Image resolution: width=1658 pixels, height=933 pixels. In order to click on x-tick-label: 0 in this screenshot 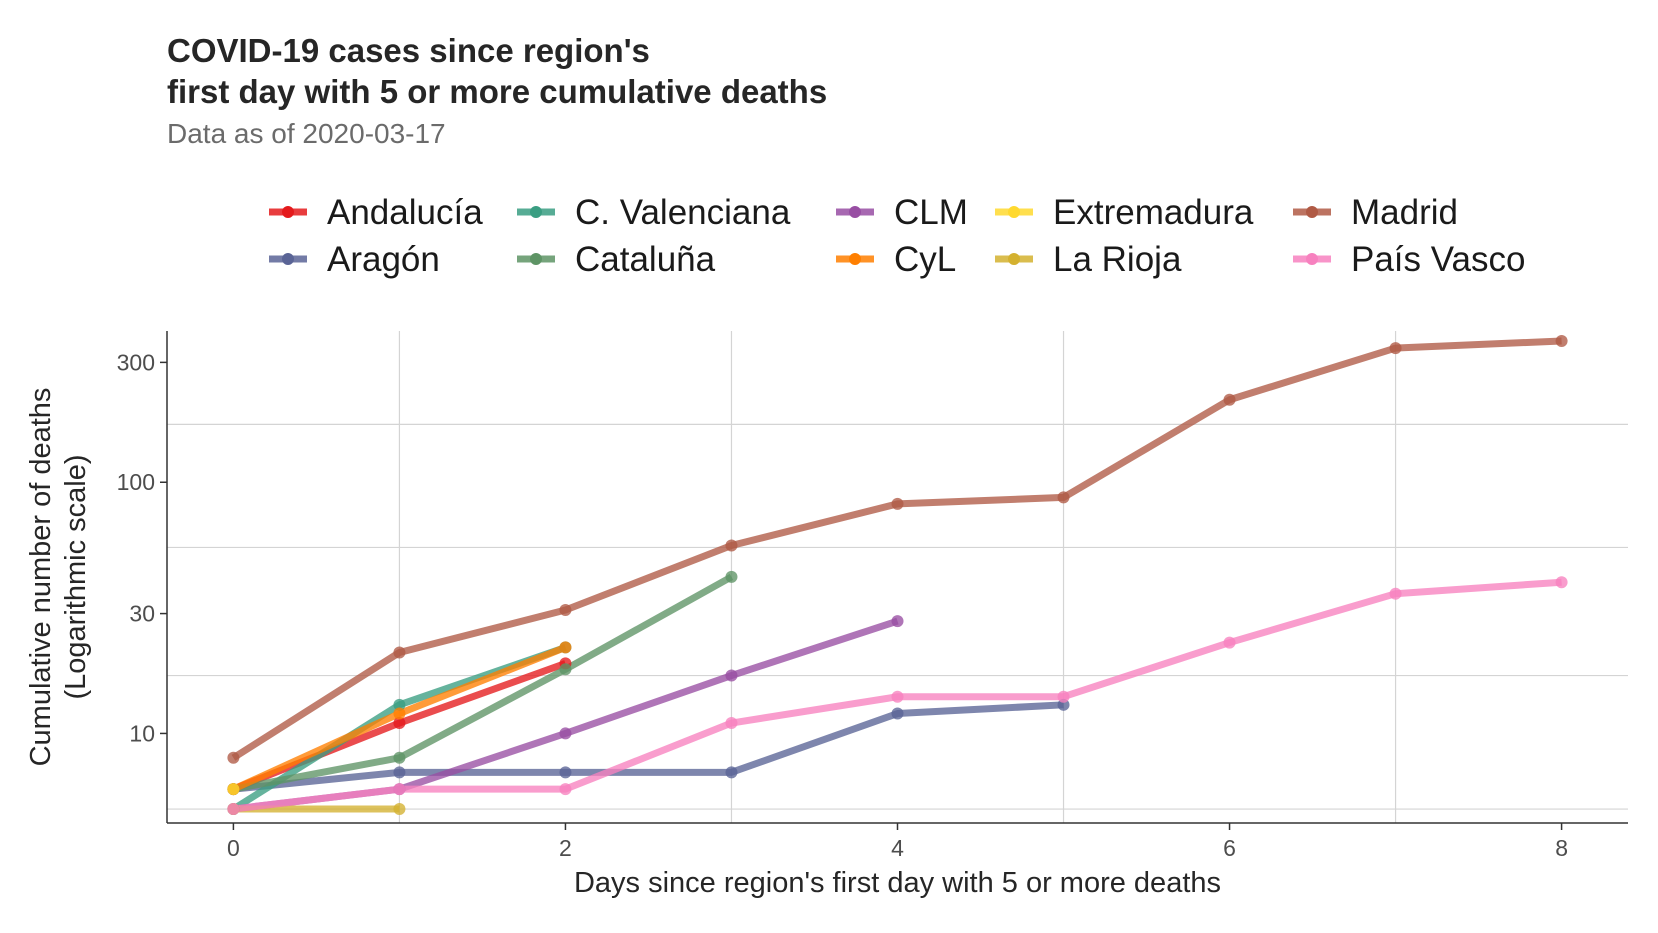, I will do `click(233, 848)`.